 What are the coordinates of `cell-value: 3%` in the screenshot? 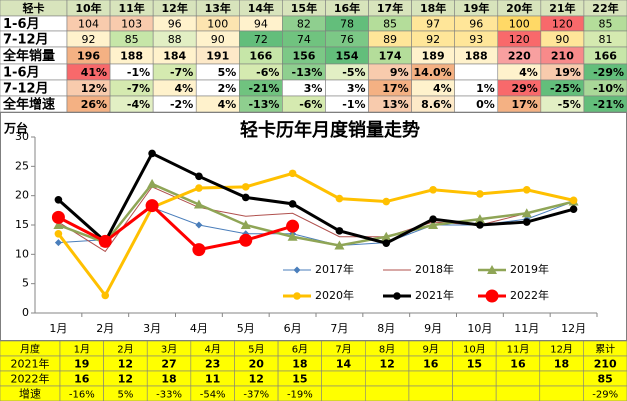 It's located at (313, 88).